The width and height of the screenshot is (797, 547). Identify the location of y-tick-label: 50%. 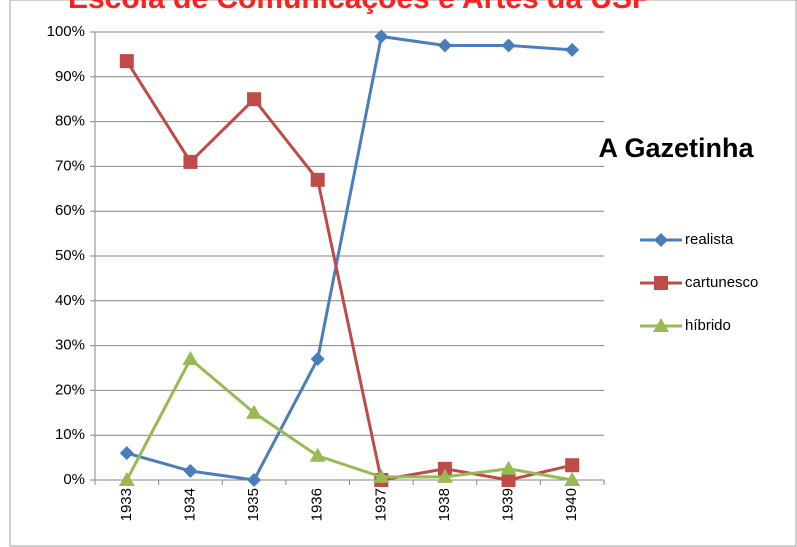
(70, 255).